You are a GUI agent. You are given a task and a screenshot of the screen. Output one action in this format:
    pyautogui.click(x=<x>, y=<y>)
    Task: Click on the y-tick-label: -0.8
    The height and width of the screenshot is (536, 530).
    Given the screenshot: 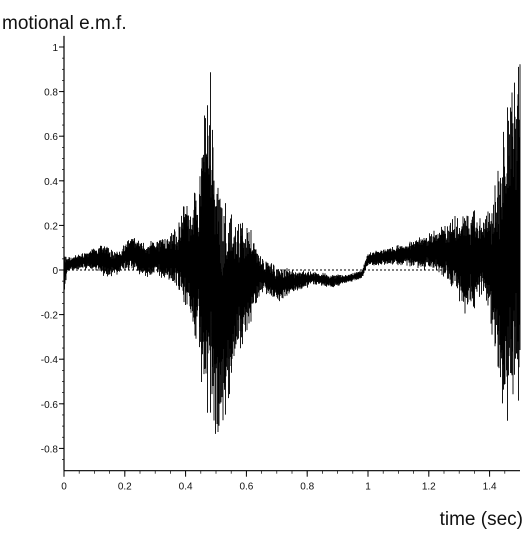 What is the action you would take?
    pyautogui.click(x=50, y=449)
    